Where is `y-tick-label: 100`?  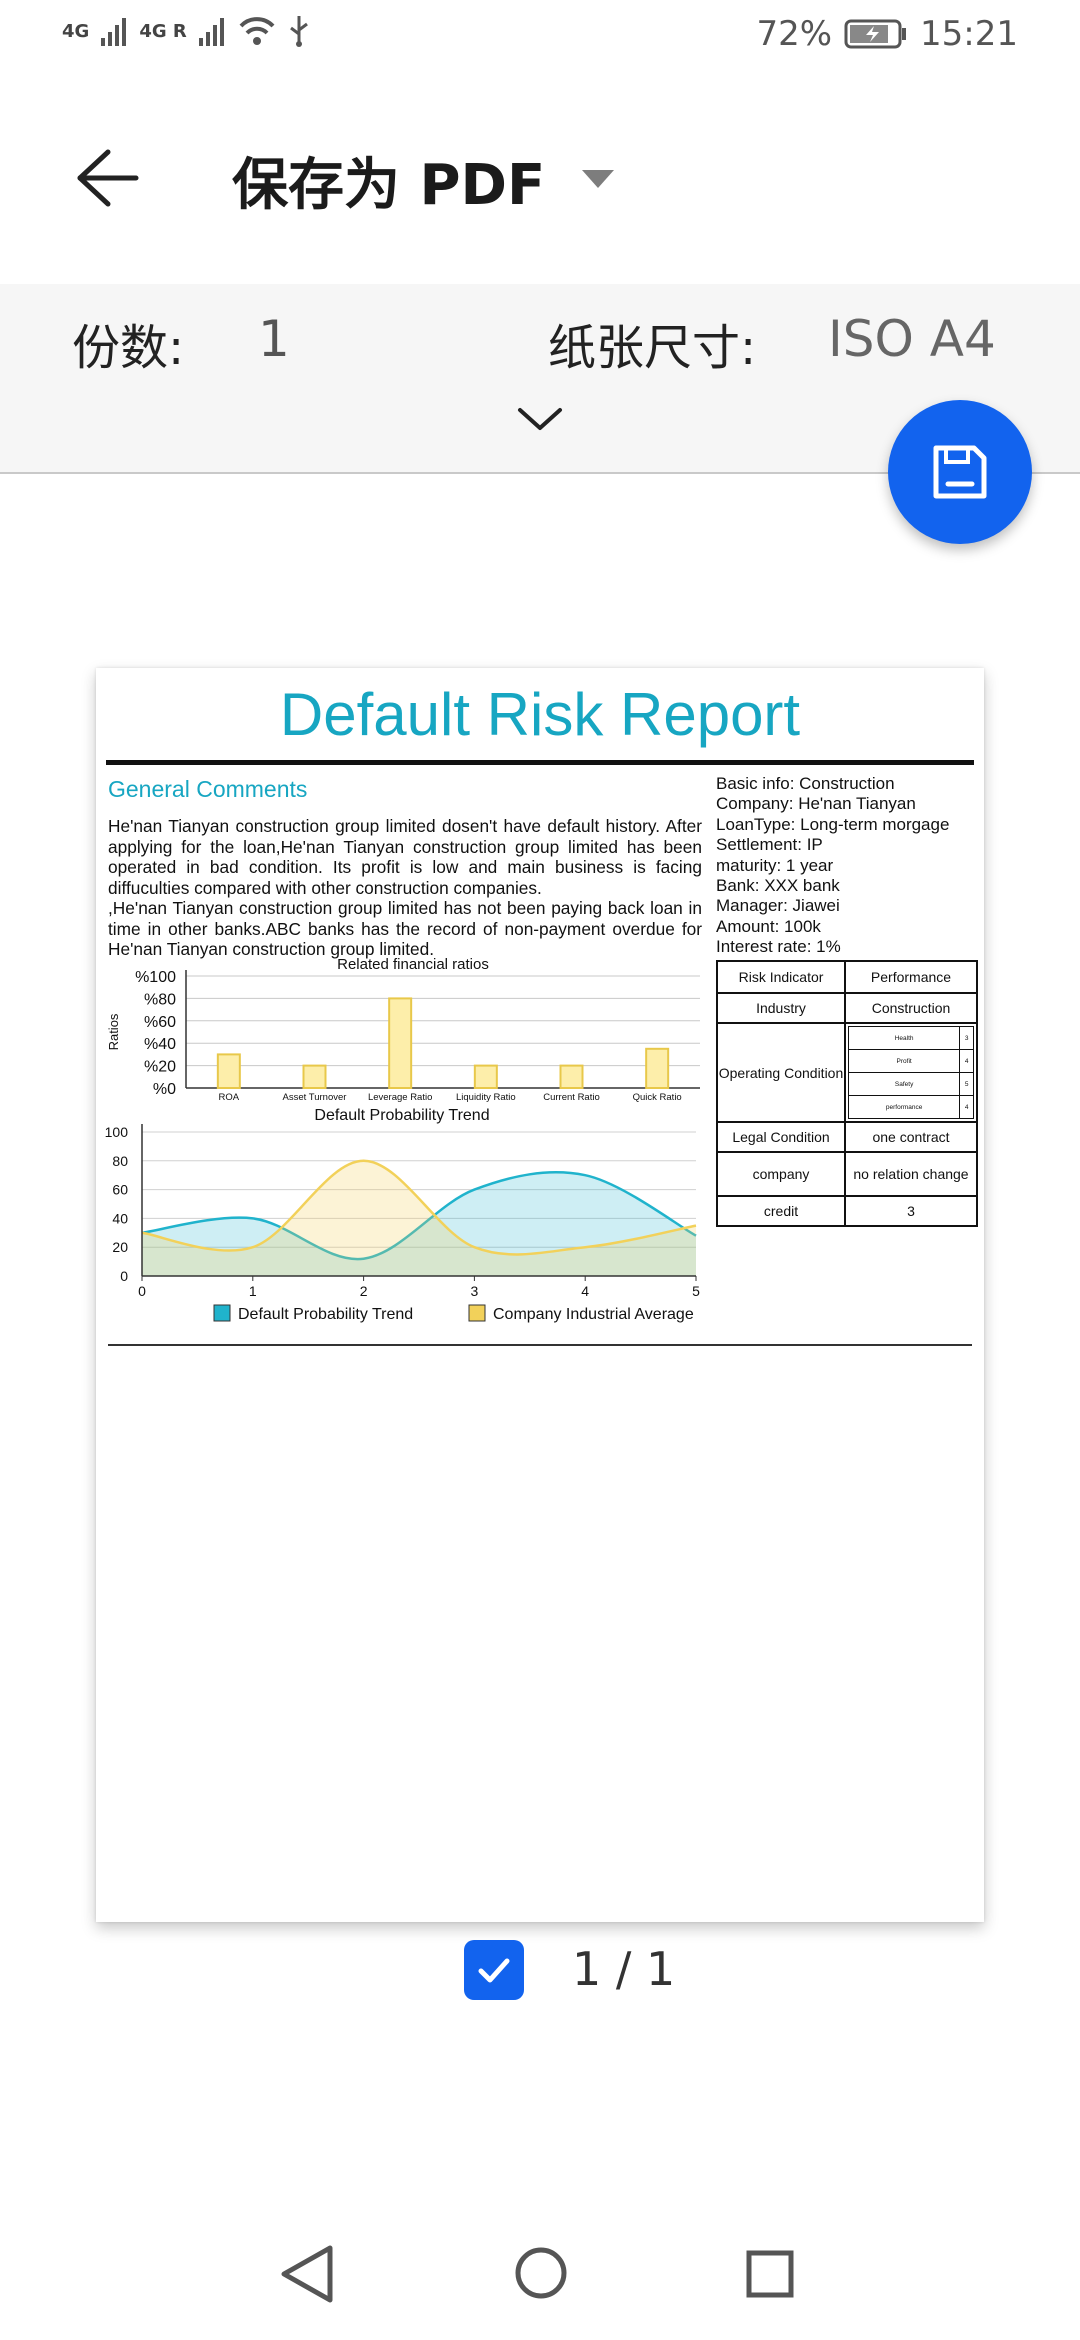 y-tick-label: 100 is located at coordinates (117, 1132).